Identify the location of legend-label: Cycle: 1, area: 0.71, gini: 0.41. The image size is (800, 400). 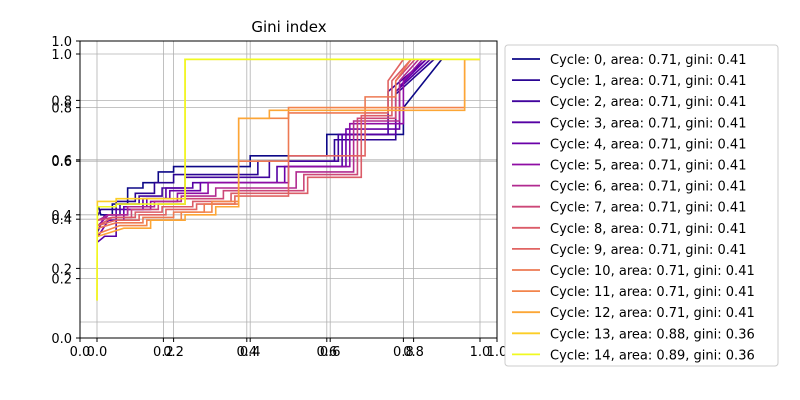
(648, 81).